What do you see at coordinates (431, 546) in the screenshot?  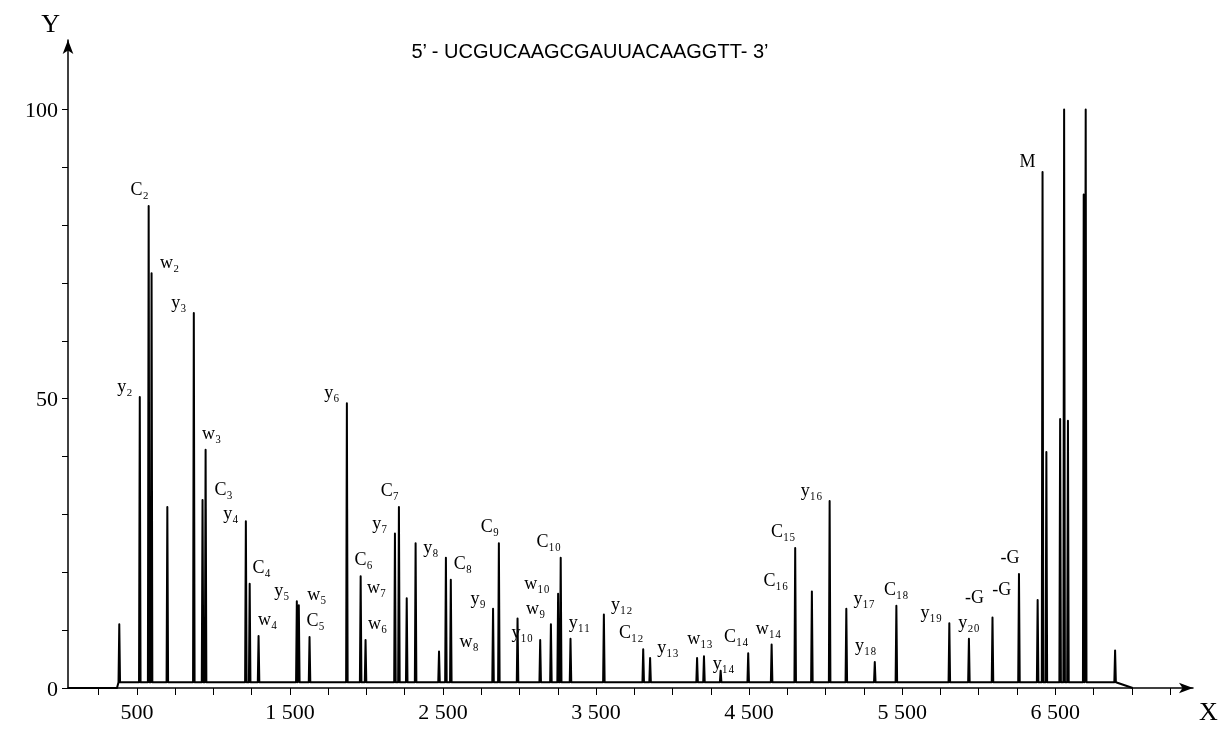 I see `annotation: y₈` at bounding box center [431, 546].